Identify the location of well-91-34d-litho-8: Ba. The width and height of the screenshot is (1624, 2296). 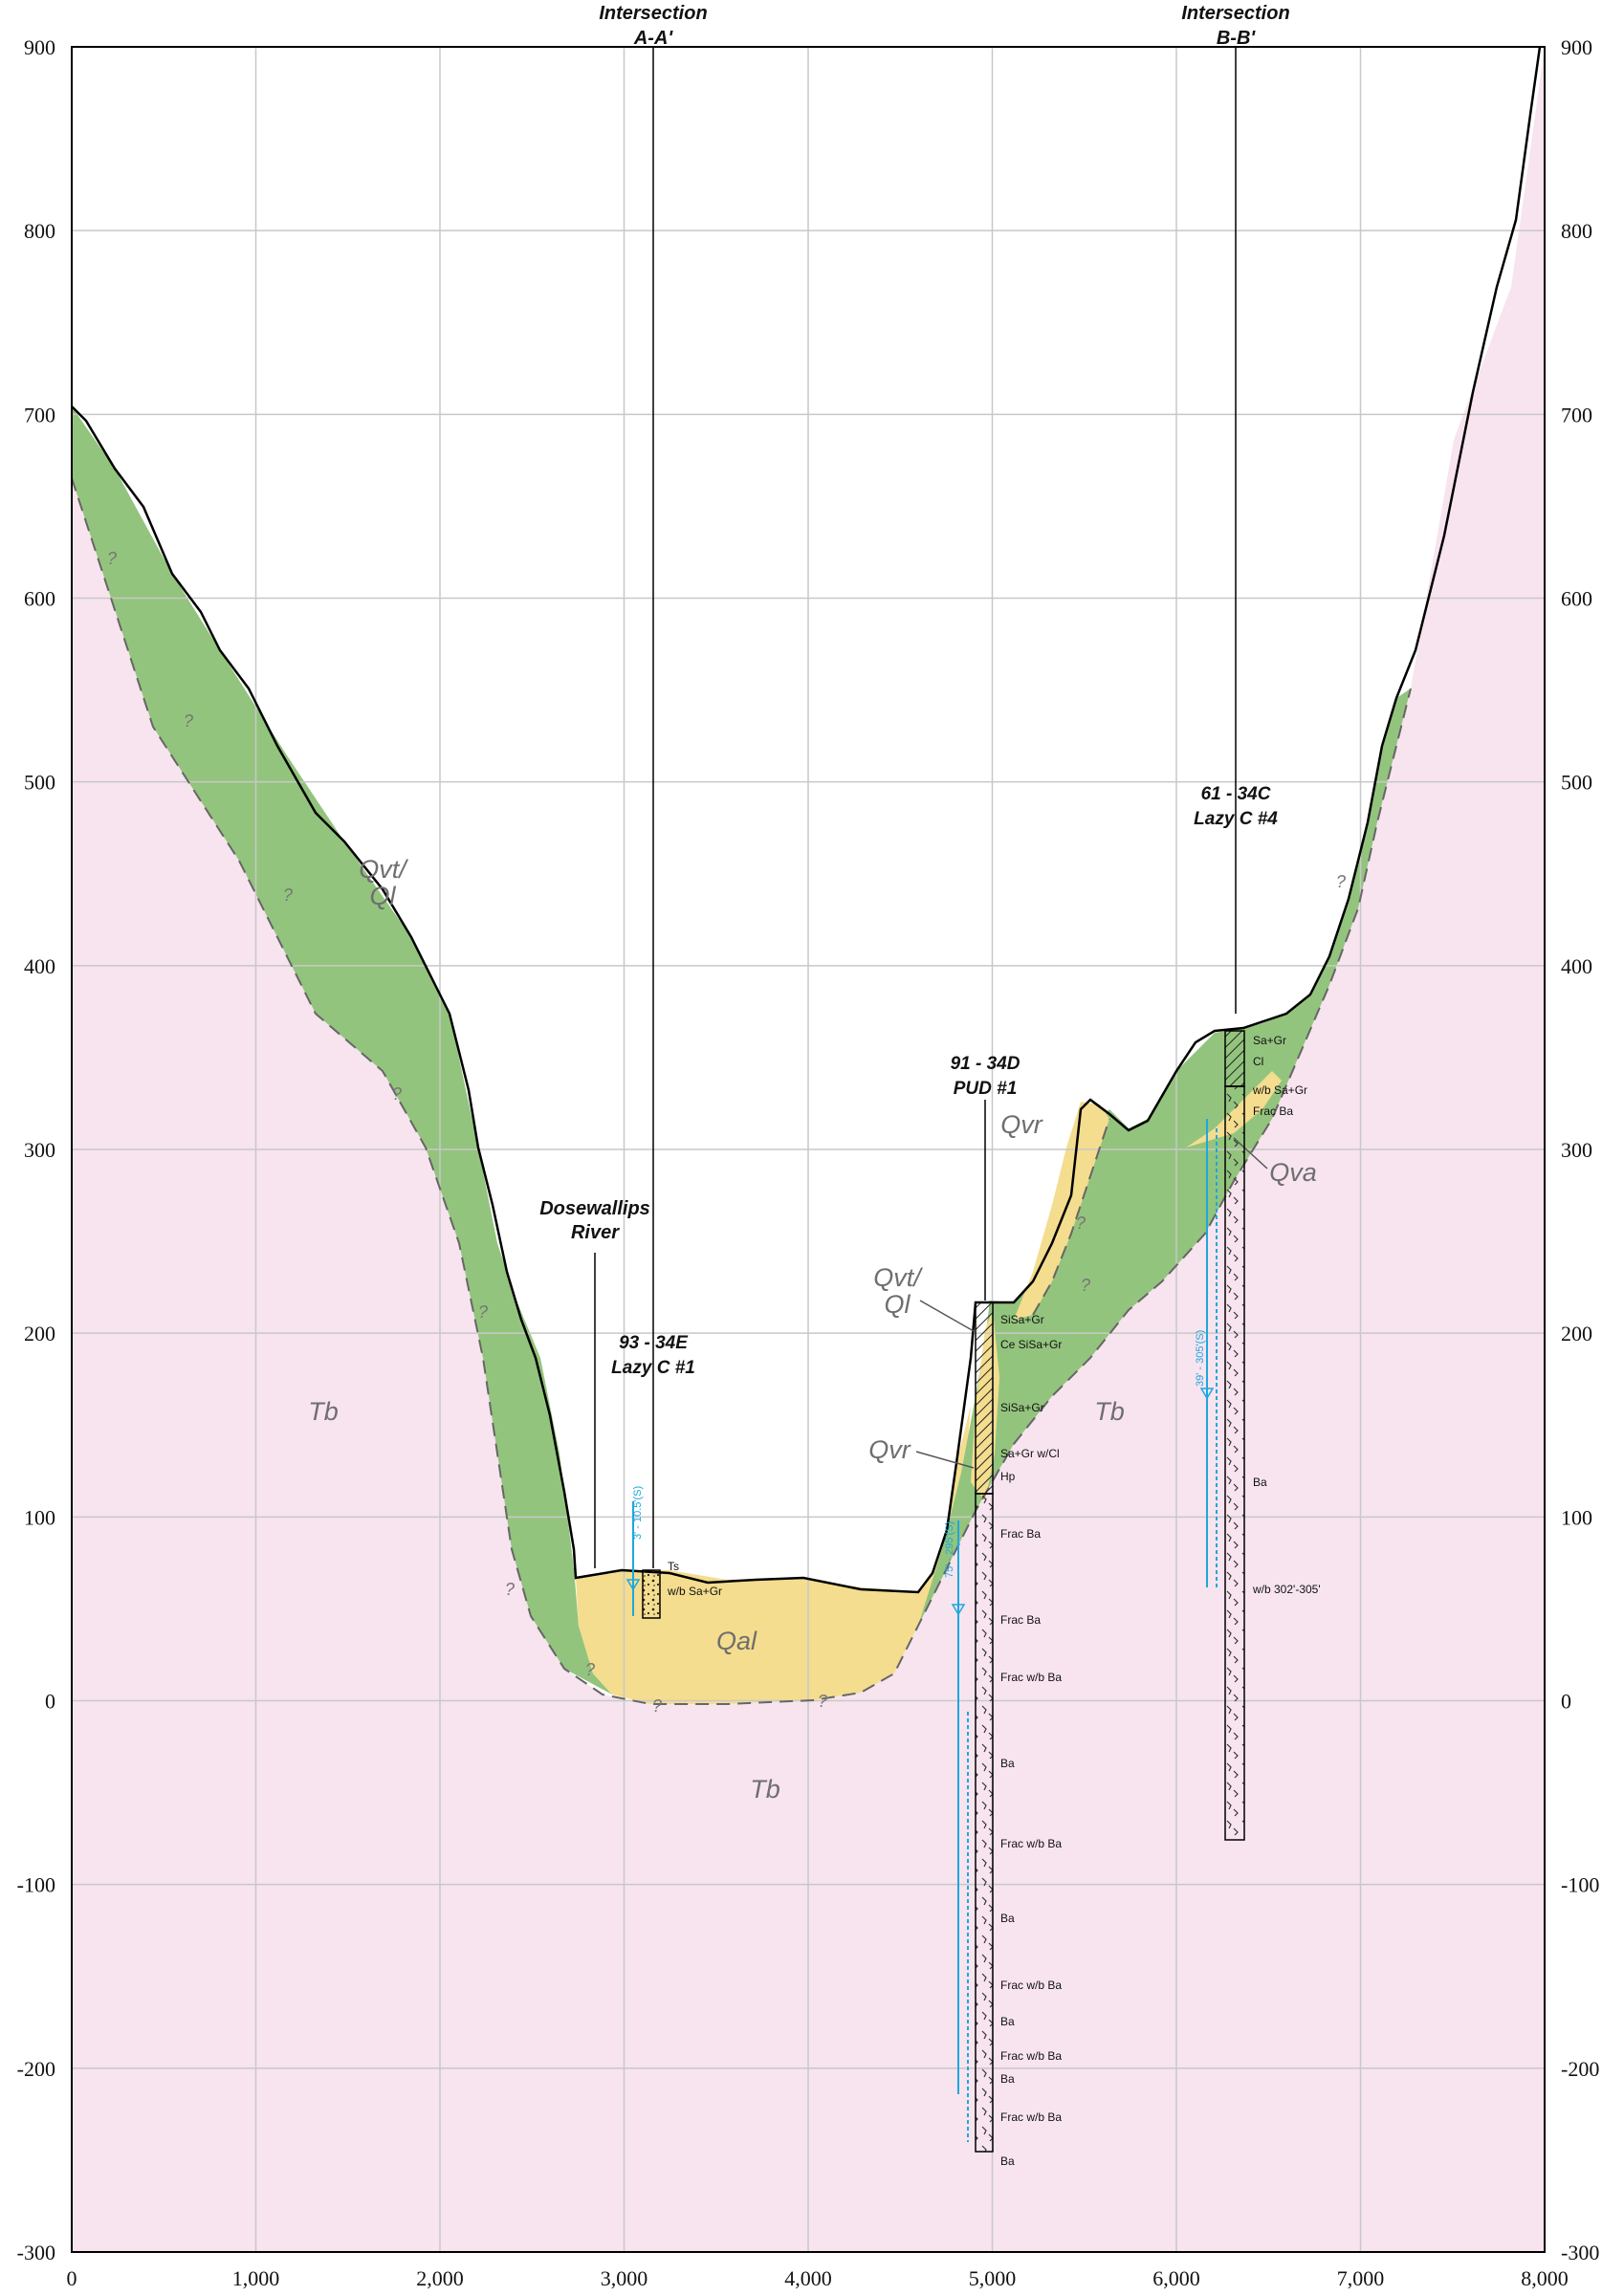
(1008, 1763).